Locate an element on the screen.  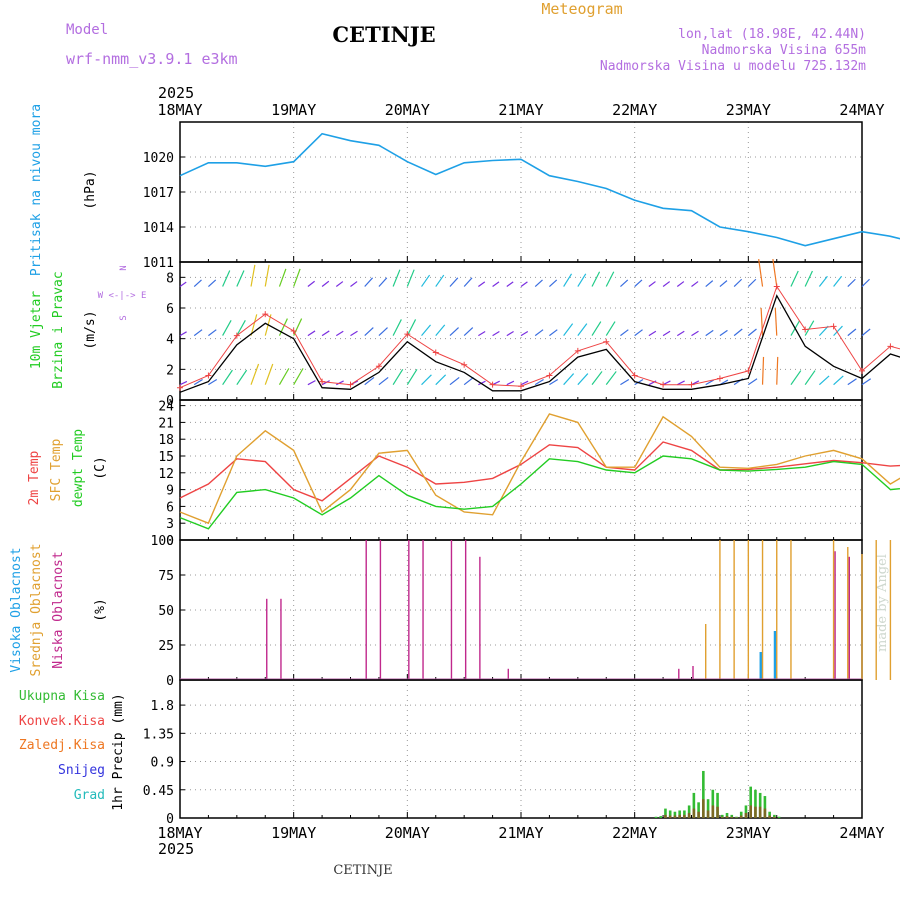
x-label-bottom-0: 18MAY is located at coordinates (179, 833).